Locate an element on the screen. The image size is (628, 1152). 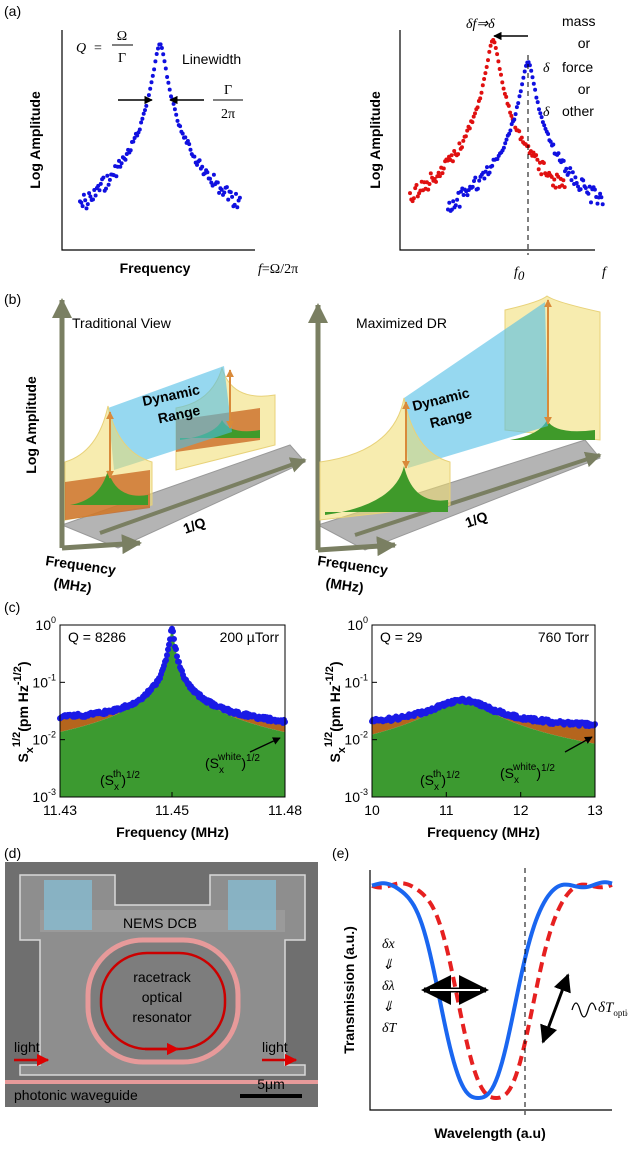
noise-label-part: th is located at coordinates (117, 774).